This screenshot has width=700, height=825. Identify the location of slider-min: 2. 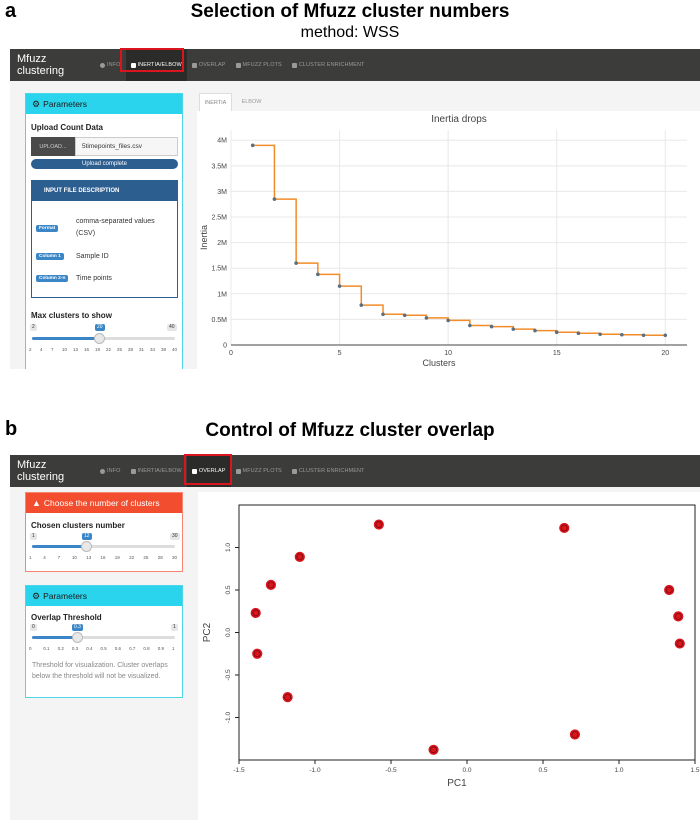
(33, 327).